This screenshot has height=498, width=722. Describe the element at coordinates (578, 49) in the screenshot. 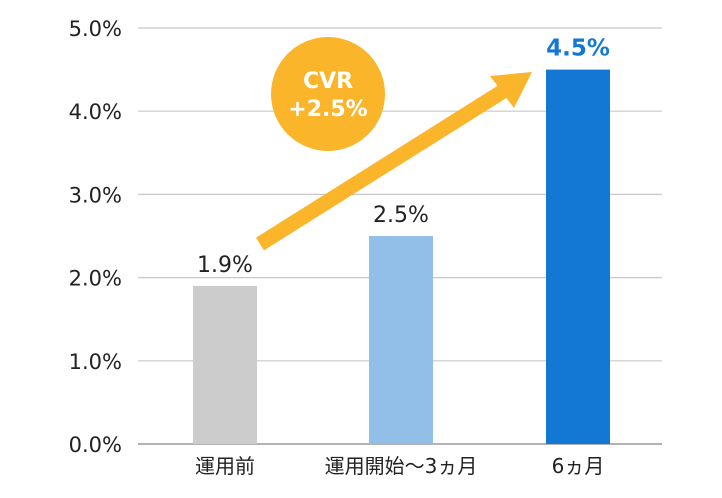

I see `data-label: 4.5%` at that location.